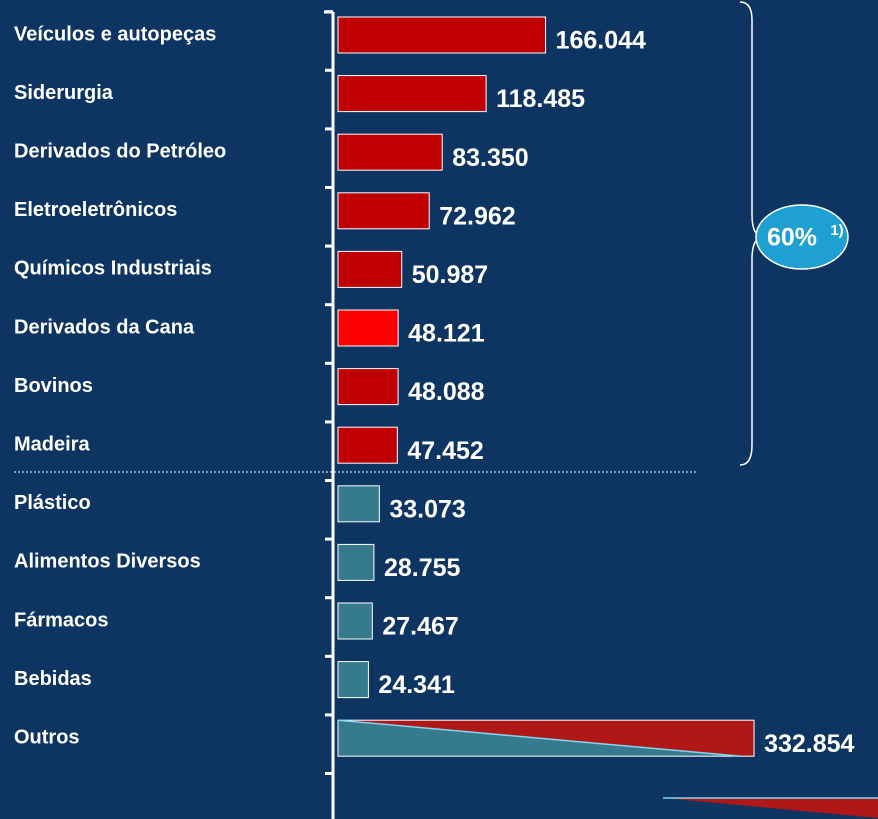 Image resolution: width=878 pixels, height=819 pixels. Describe the element at coordinates (53, 679) in the screenshot. I see `category-label: Bebidas` at that location.